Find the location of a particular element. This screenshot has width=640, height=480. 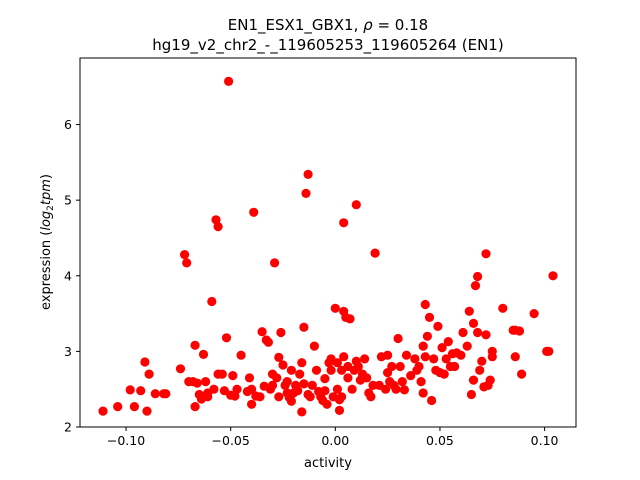

chart-title-line1: EN1_ESX1_GBX1, ρ = 0.18 is located at coordinates (328, 25).